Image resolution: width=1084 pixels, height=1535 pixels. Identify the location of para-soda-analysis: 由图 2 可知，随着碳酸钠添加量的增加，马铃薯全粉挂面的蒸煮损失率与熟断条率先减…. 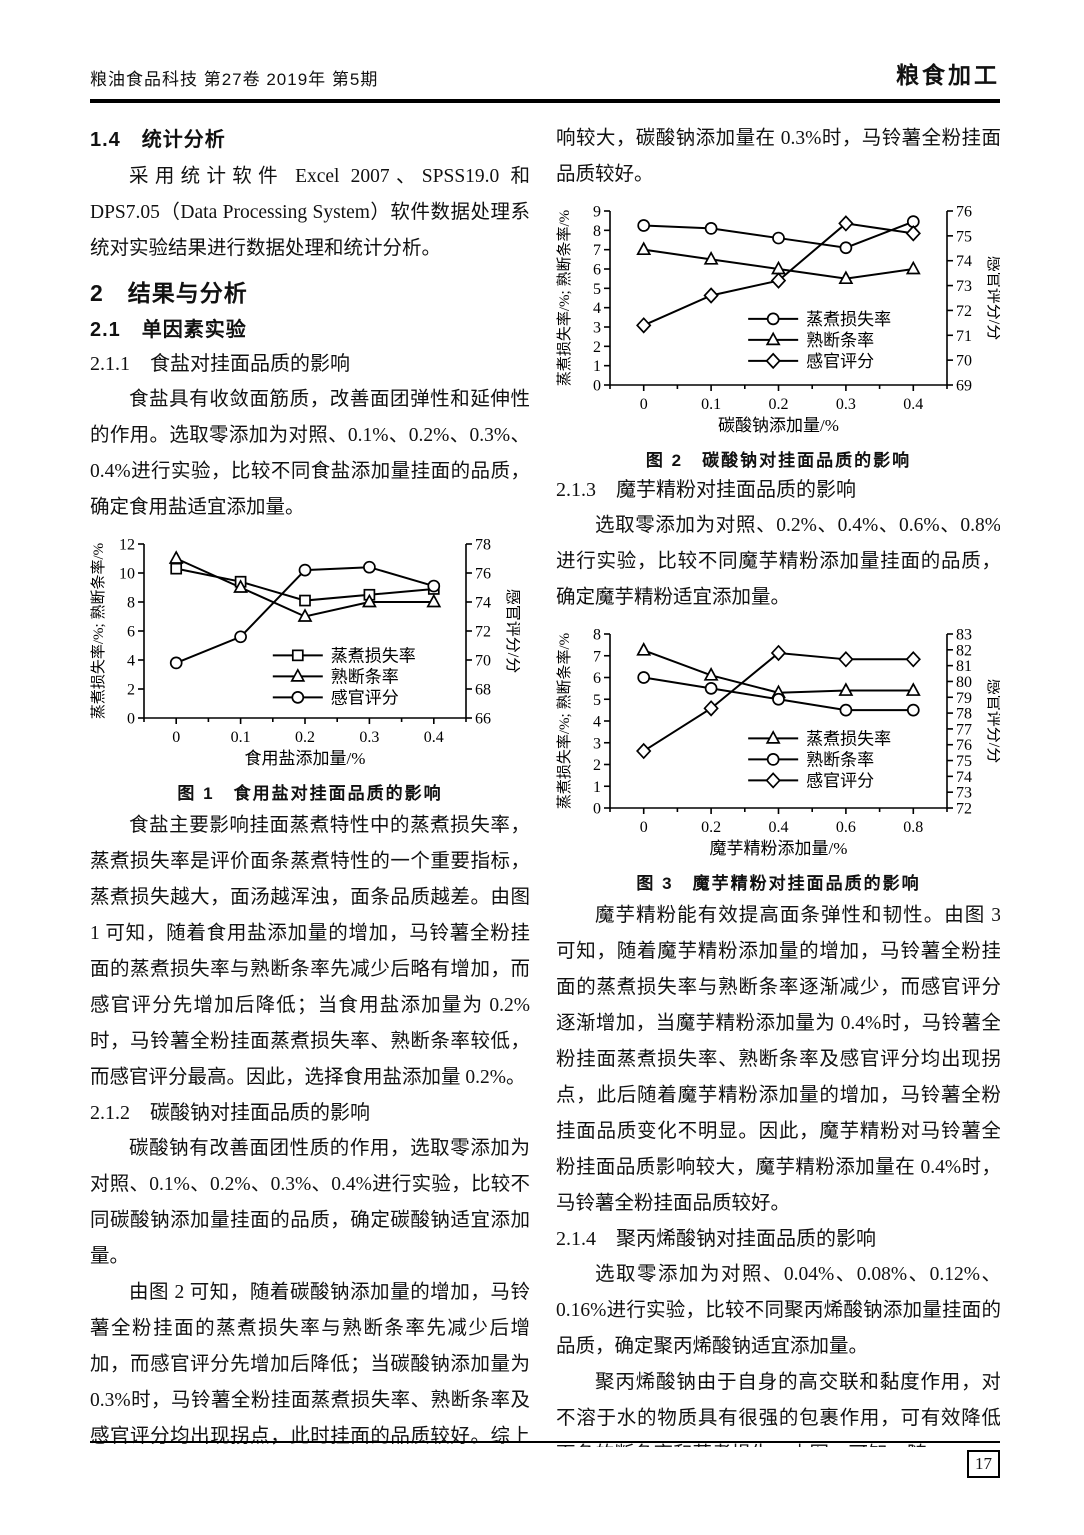
(310, 1364).